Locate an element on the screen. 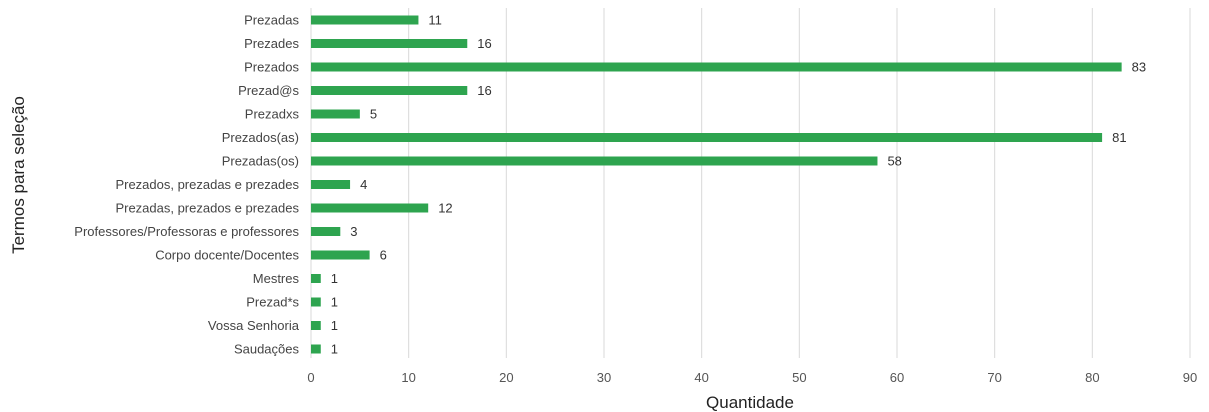 This screenshot has height=412, width=1209. category-label: Prezades is located at coordinates (271, 43).